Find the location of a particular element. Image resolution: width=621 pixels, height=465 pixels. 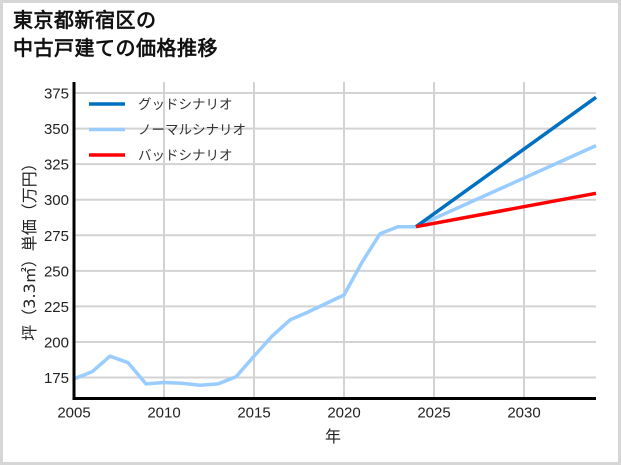

y-tick-label: 175 is located at coordinates (56, 378).